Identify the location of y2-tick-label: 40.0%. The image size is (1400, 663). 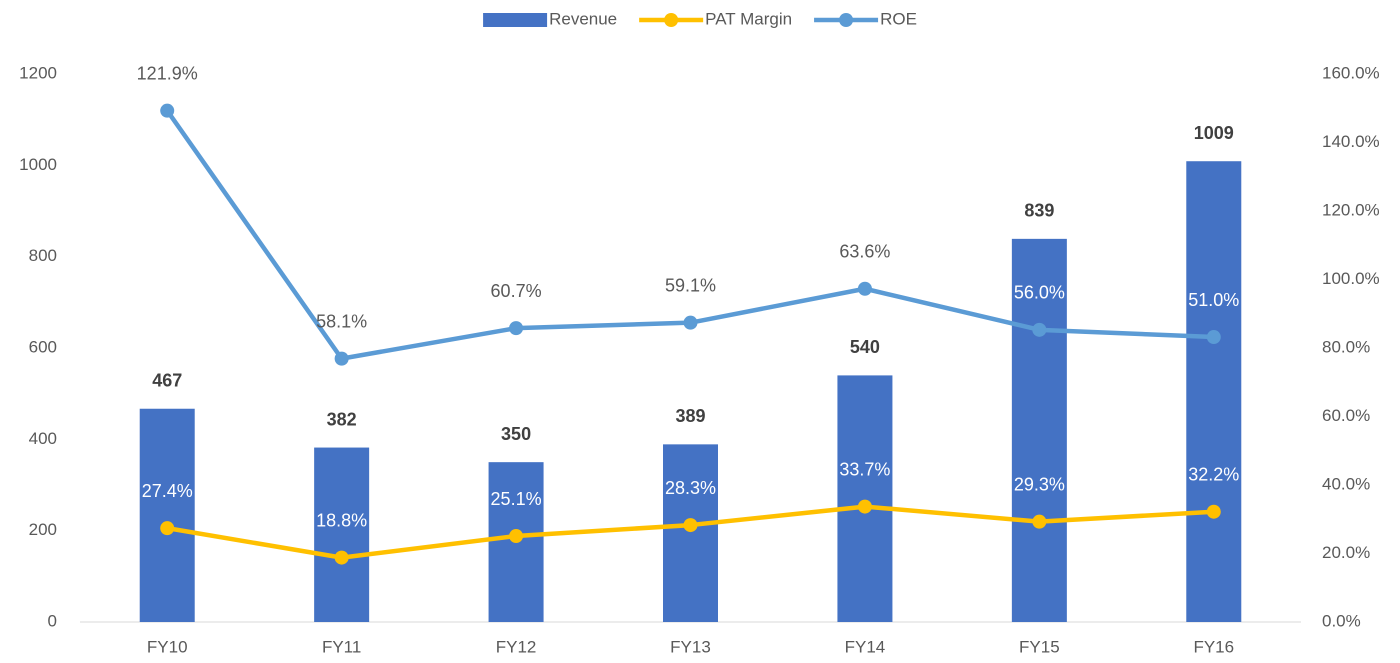
(1346, 483).